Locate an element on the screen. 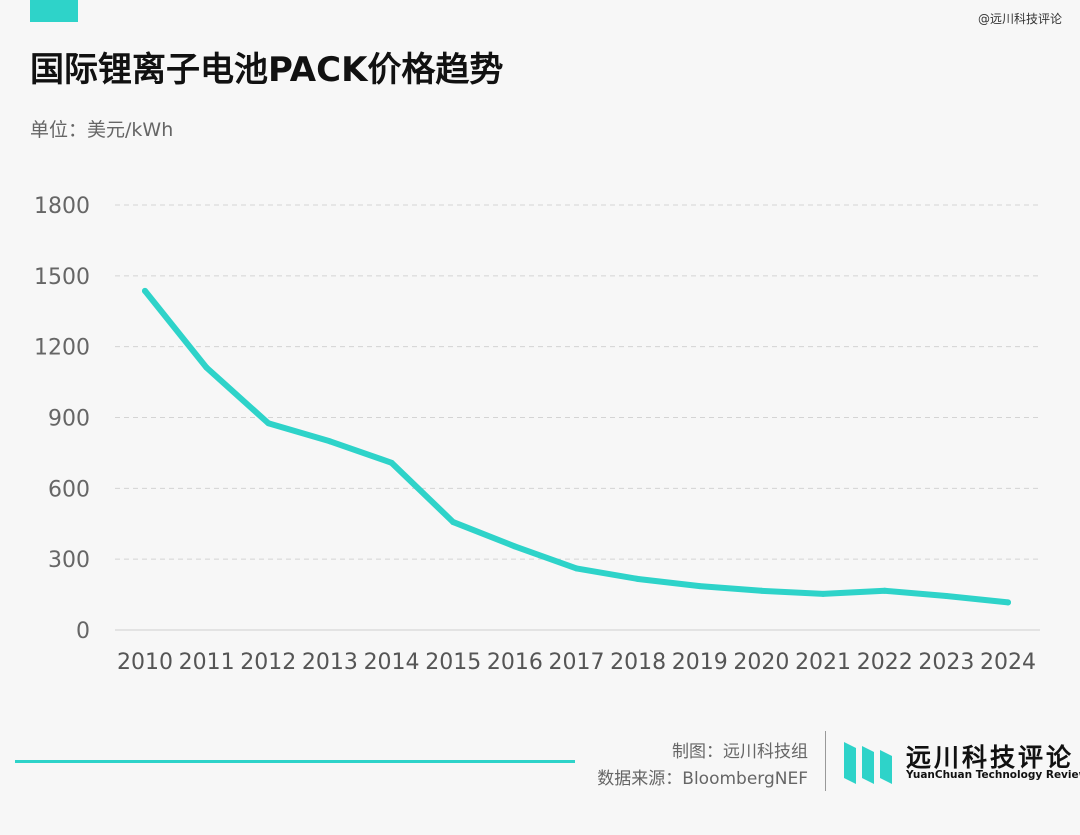 The width and height of the screenshot is (1080, 835). x-tick-label: 2013 is located at coordinates (330, 662).